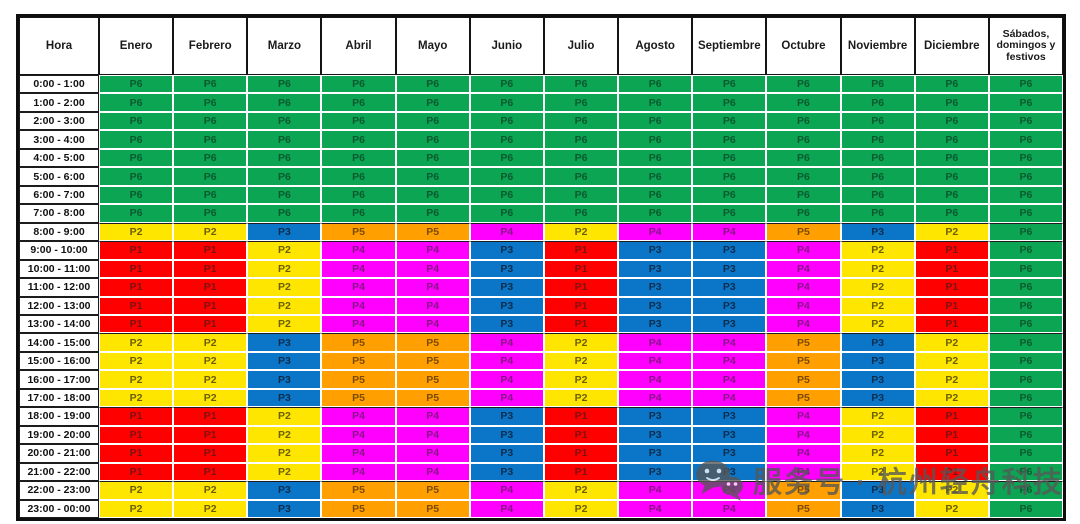  I want to click on column-header: Octubre, so click(803, 46).